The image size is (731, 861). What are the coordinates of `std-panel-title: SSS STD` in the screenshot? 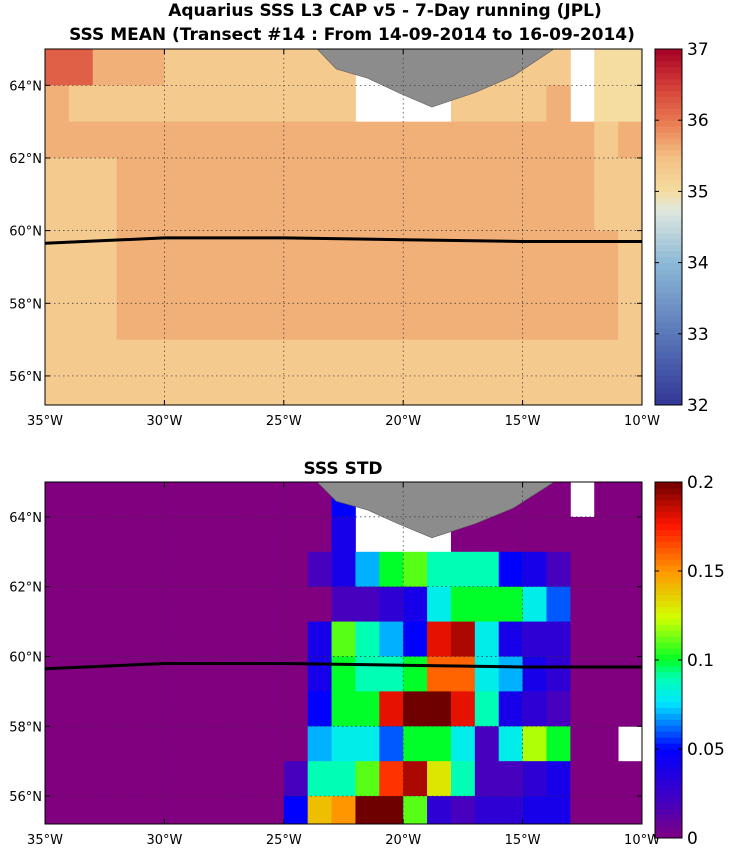 It's located at (342, 469).